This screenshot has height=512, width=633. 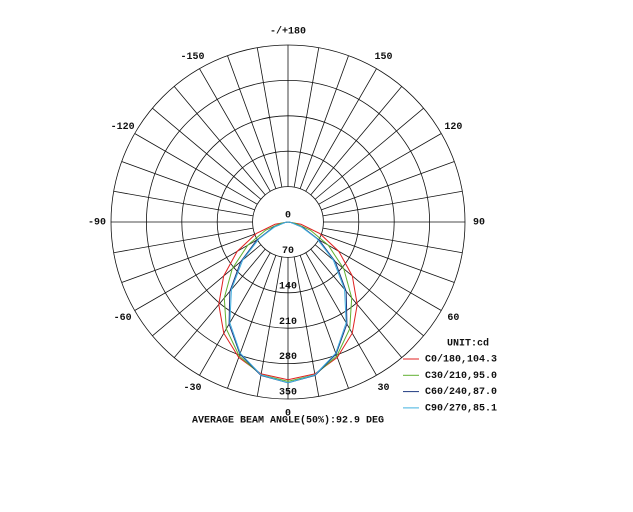 I want to click on r-tick-label: 210, so click(x=288, y=322).